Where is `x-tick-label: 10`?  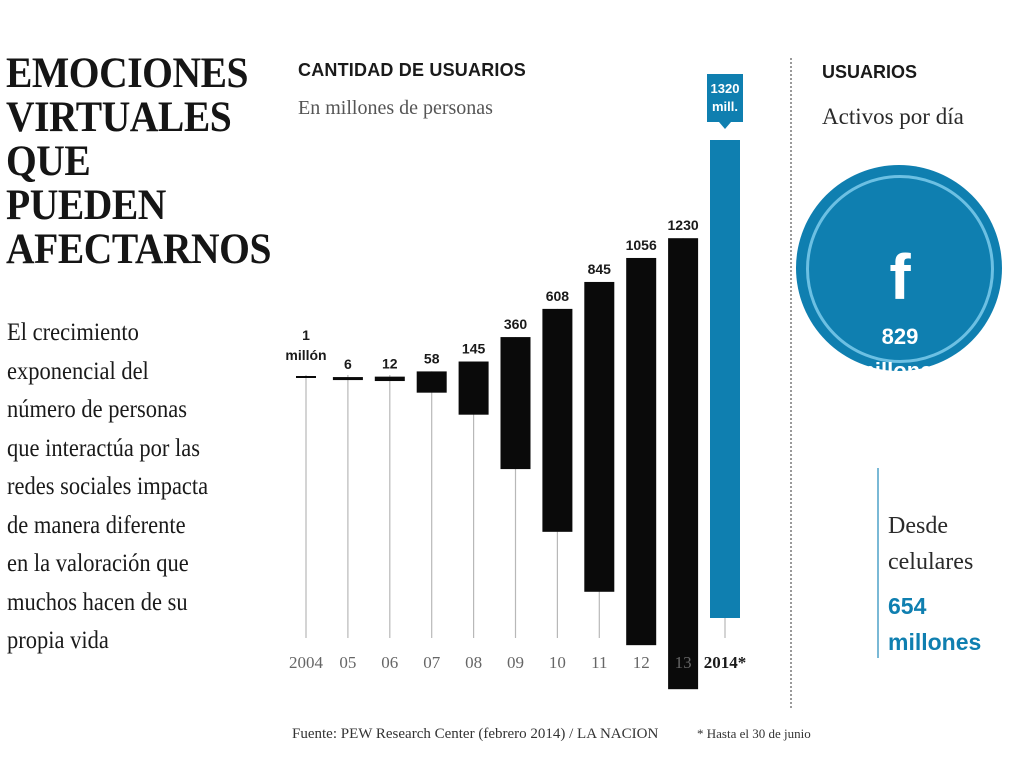 x-tick-label: 10 is located at coordinates (557, 662).